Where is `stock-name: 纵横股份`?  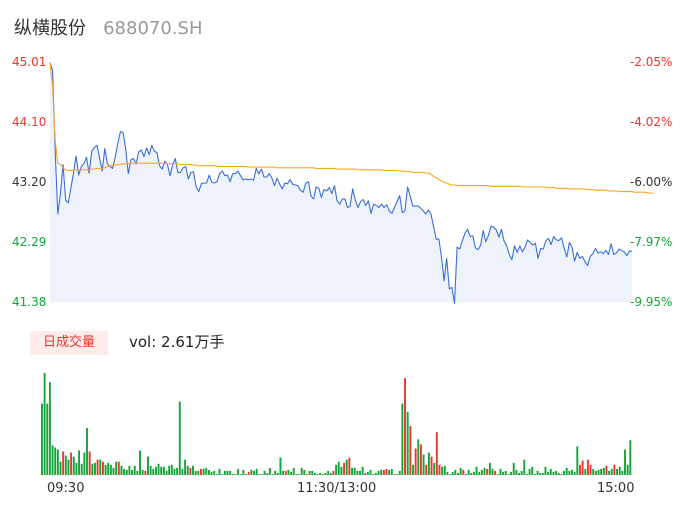
stock-name: 纵横股份 is located at coordinates (50, 28).